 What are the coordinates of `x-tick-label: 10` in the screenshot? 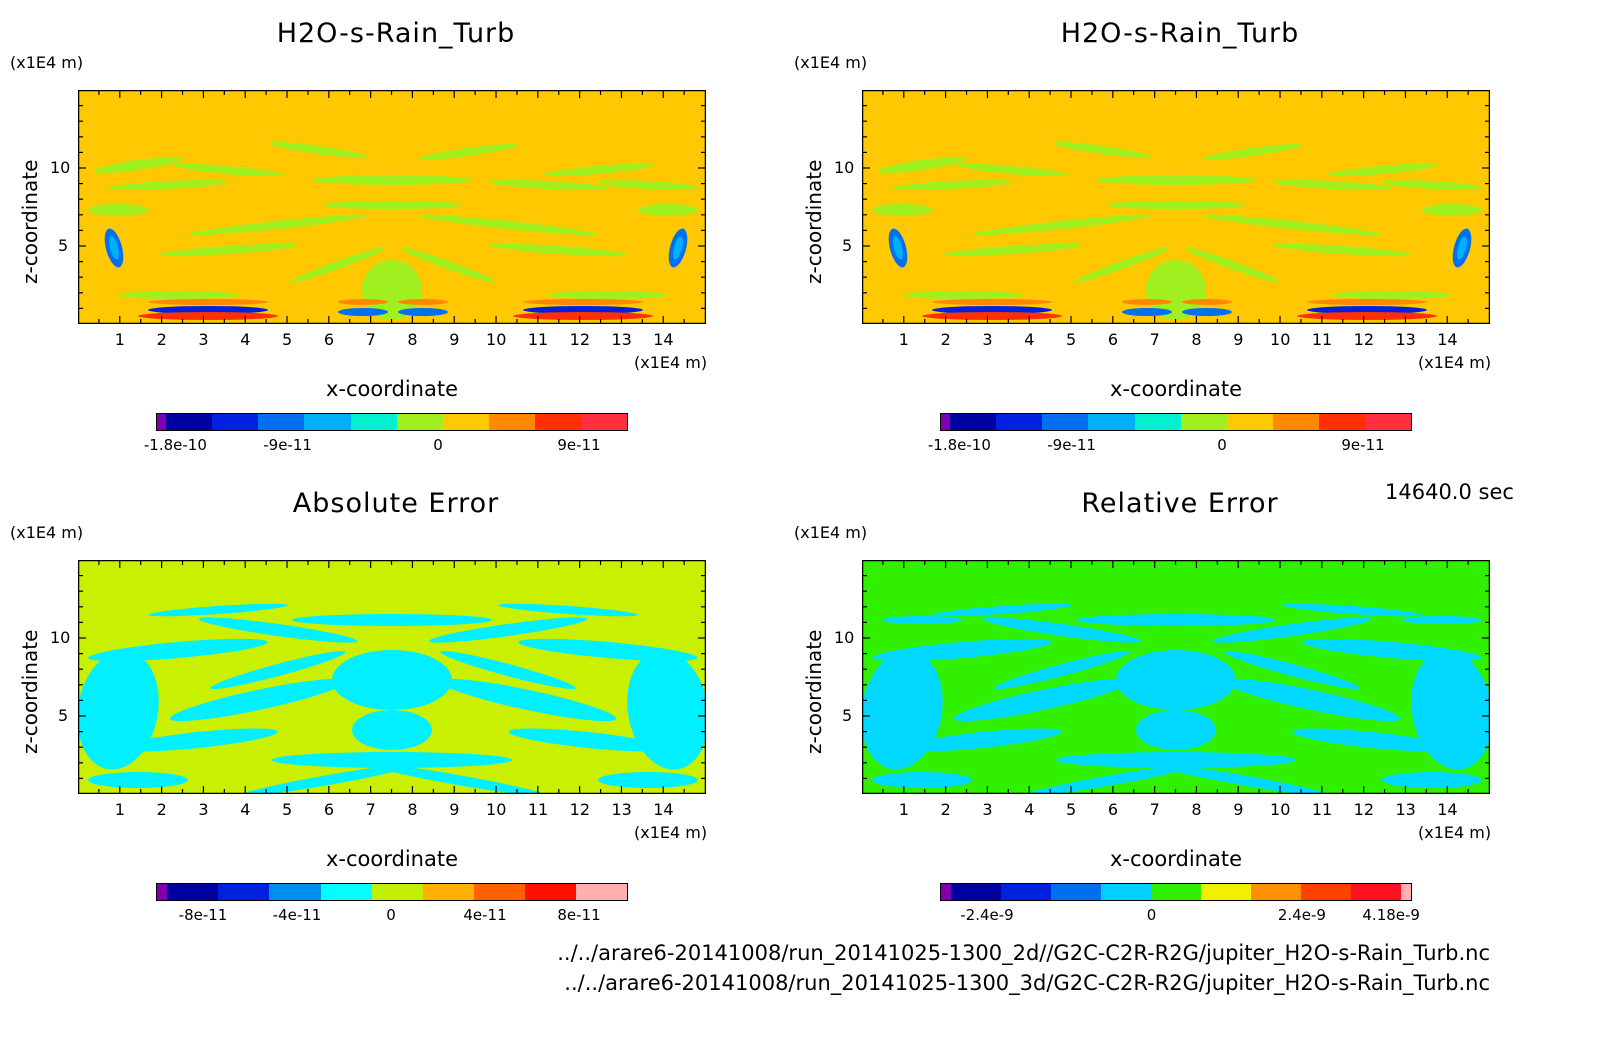 It's located at (1280, 339).